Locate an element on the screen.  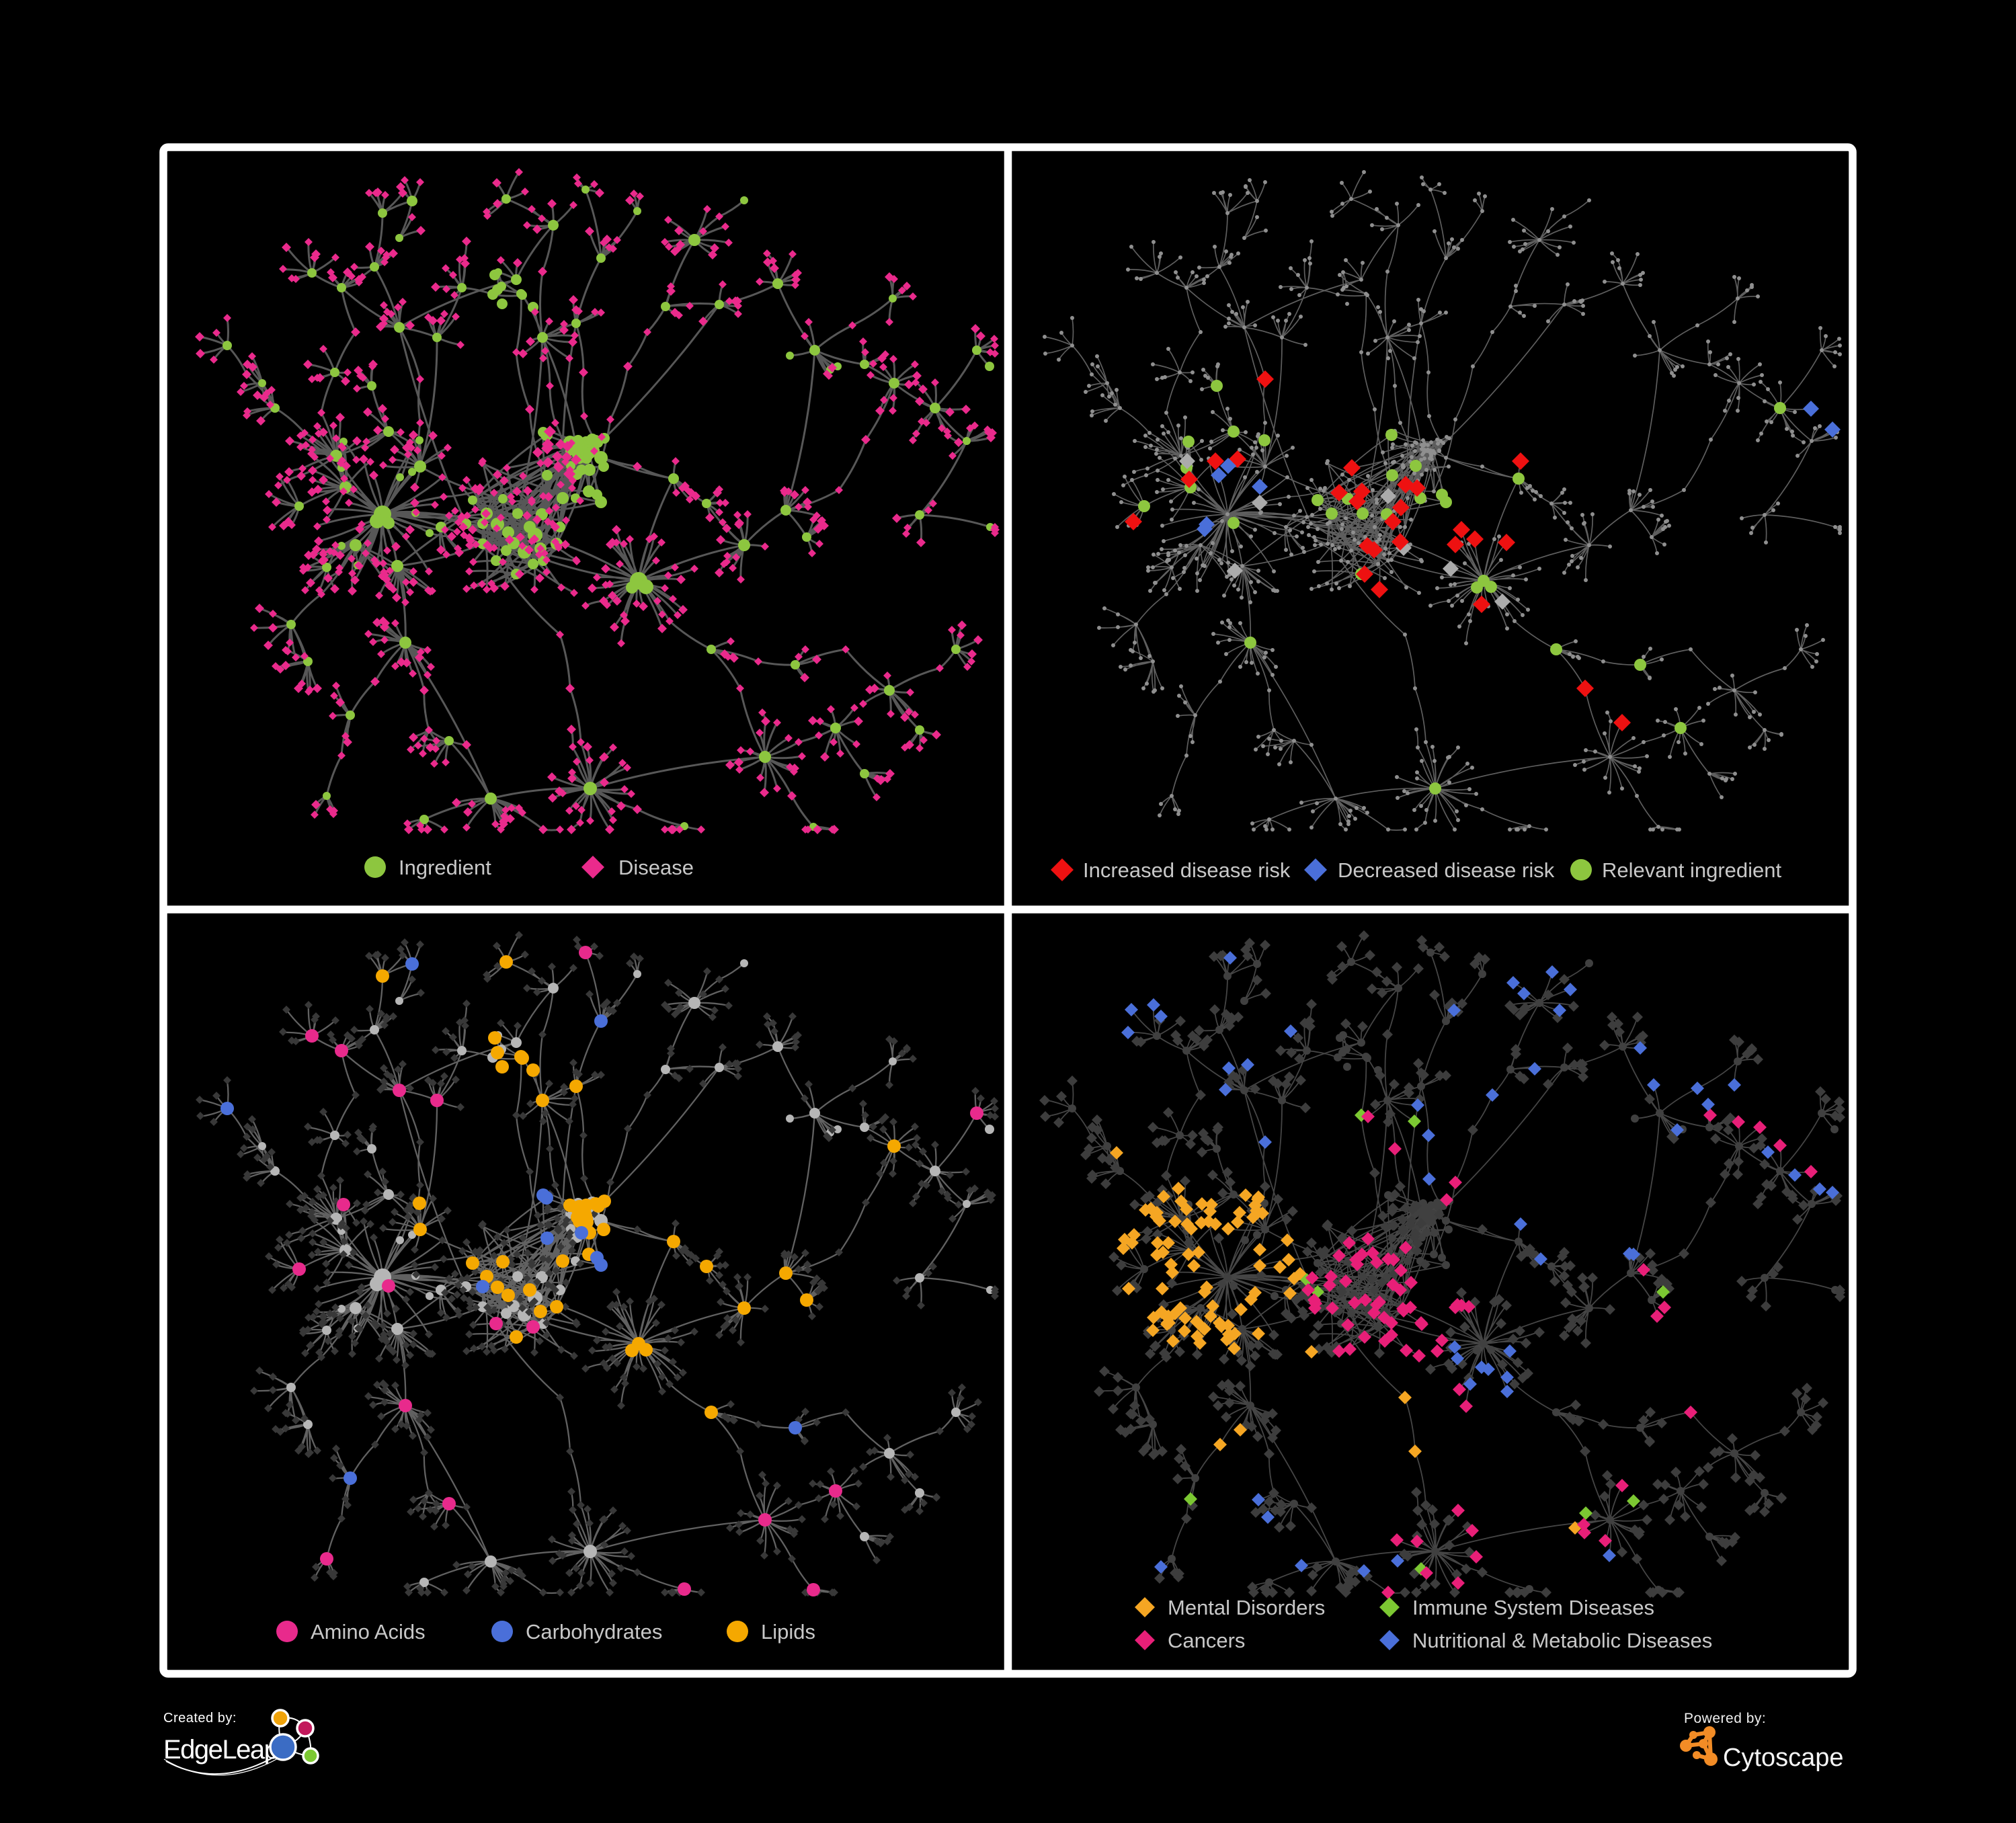
svg-text: Ingredient is located at coordinates (445, 868).